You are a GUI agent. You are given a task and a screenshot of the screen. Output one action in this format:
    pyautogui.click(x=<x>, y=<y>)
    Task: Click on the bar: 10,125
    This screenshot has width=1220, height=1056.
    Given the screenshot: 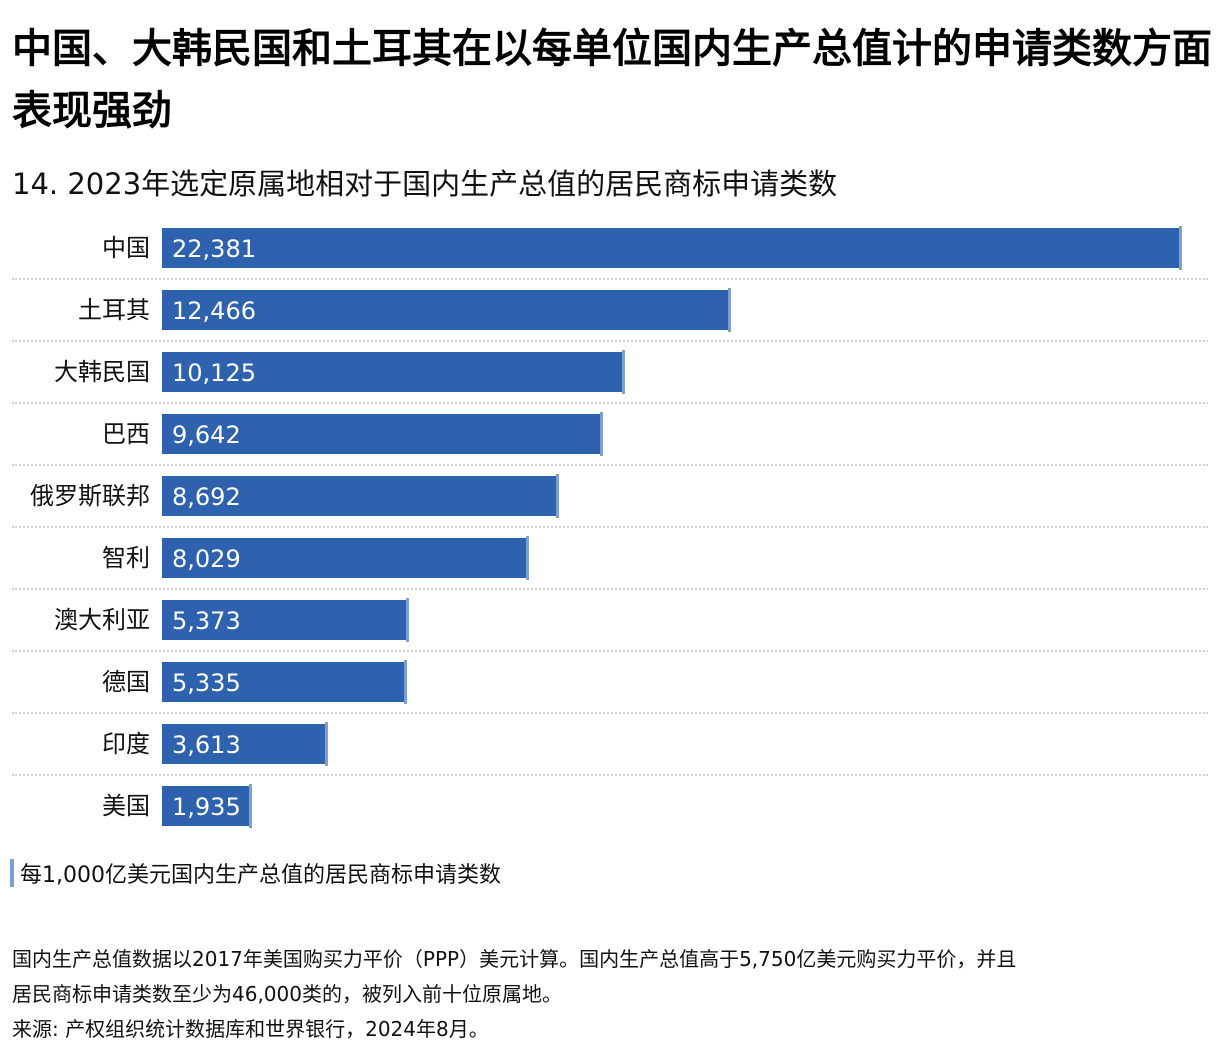 What is the action you would take?
    pyautogui.click(x=393, y=372)
    